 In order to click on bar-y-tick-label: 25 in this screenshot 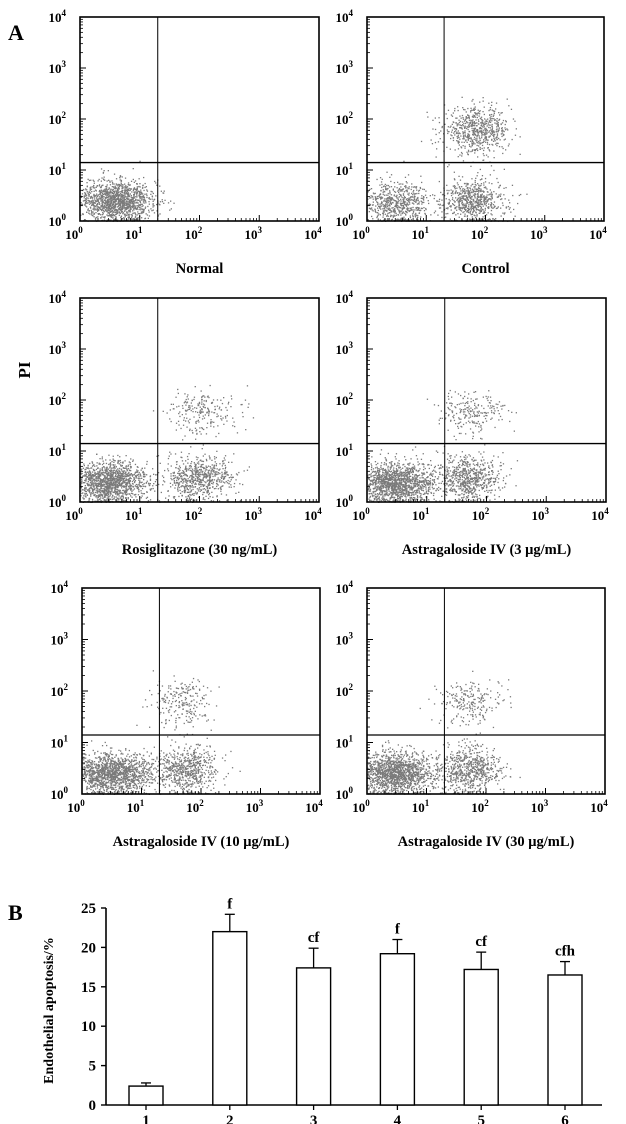, I will do `click(88, 909)`.